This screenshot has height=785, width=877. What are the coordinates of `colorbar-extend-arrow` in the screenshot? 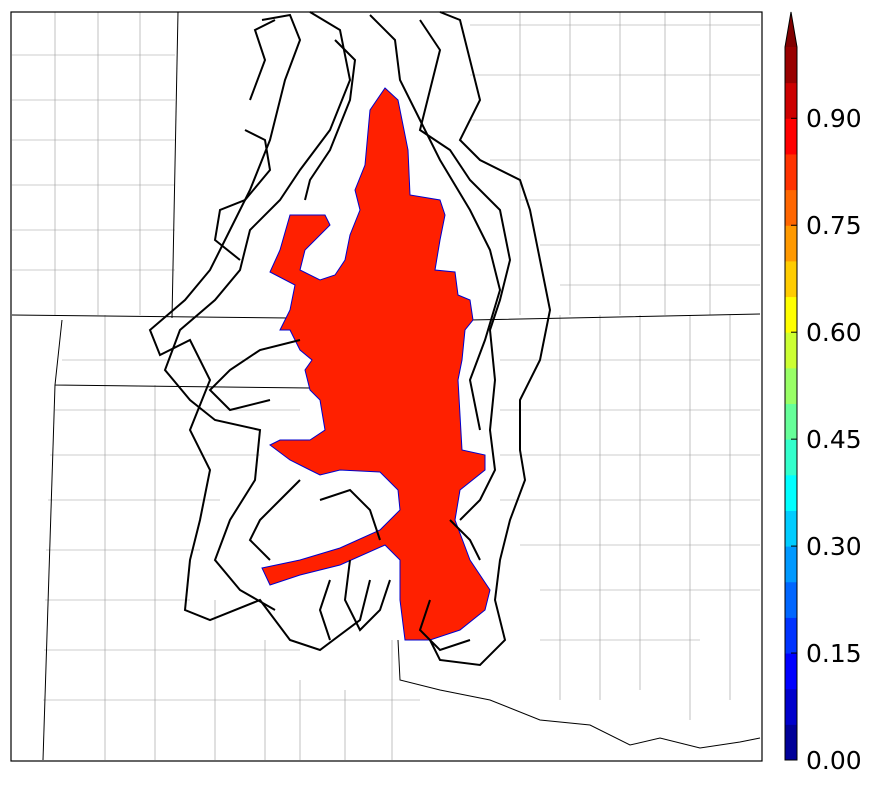 It's located at (791, 29).